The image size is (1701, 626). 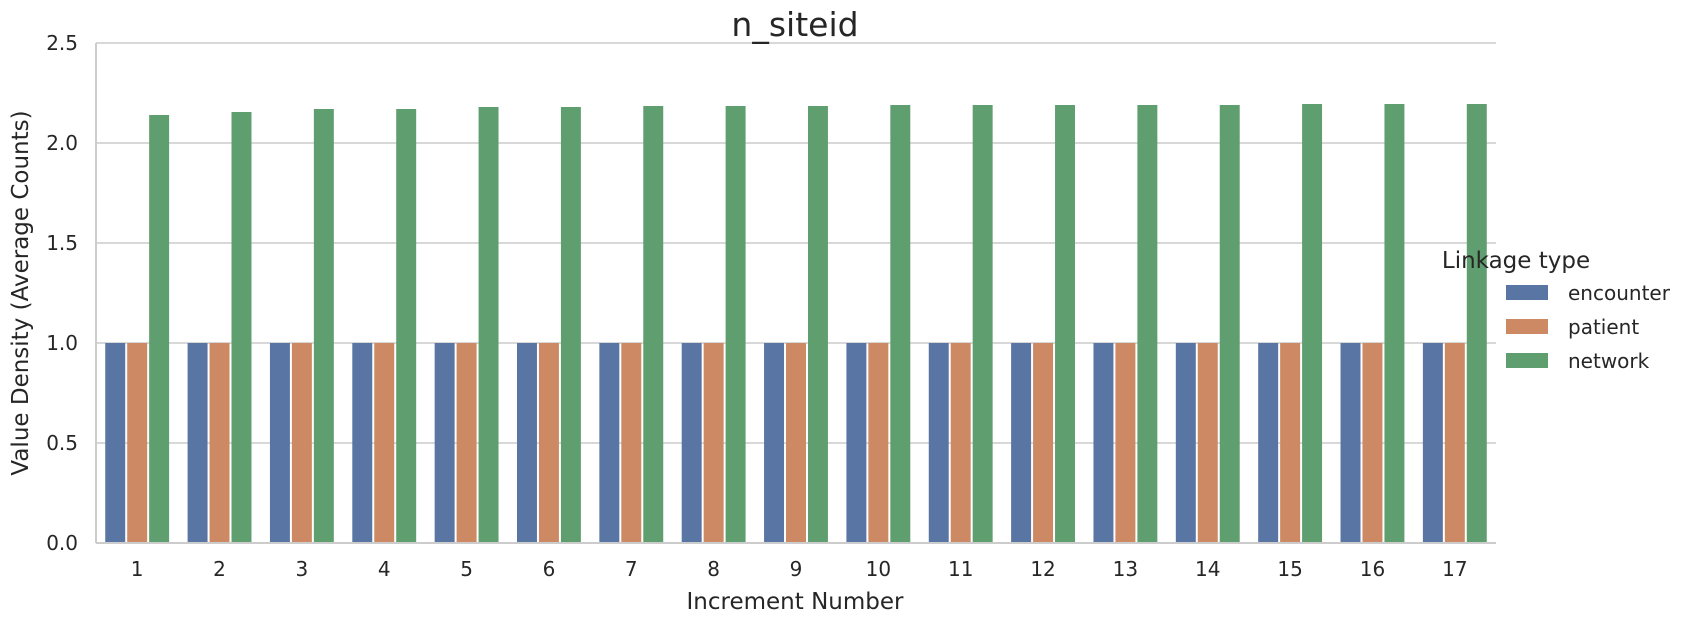 What do you see at coordinates (960, 569) in the screenshot?
I see `x-tick-label: 11` at bounding box center [960, 569].